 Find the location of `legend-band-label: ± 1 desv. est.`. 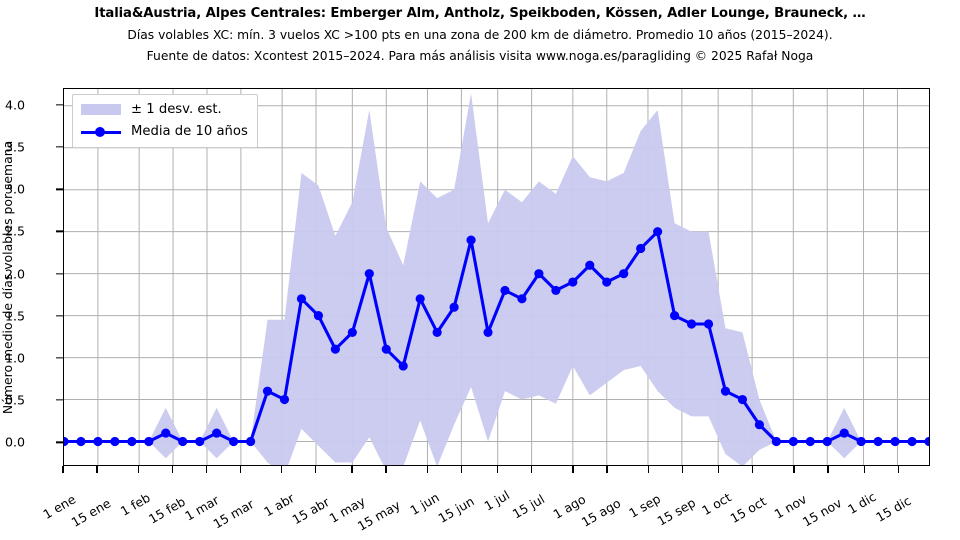

legend-band-label: ± 1 desv. est. is located at coordinates (176, 109).